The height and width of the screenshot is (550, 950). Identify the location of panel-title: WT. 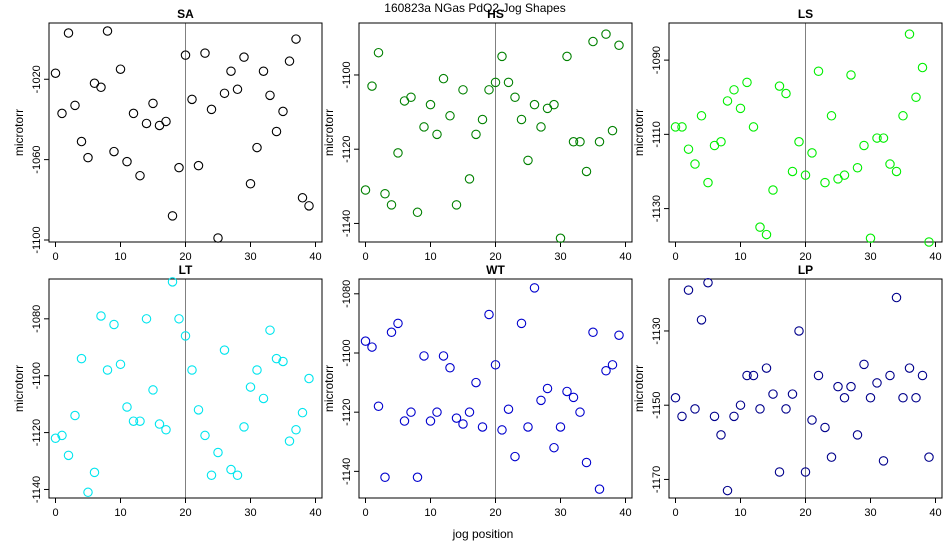
(495, 270).